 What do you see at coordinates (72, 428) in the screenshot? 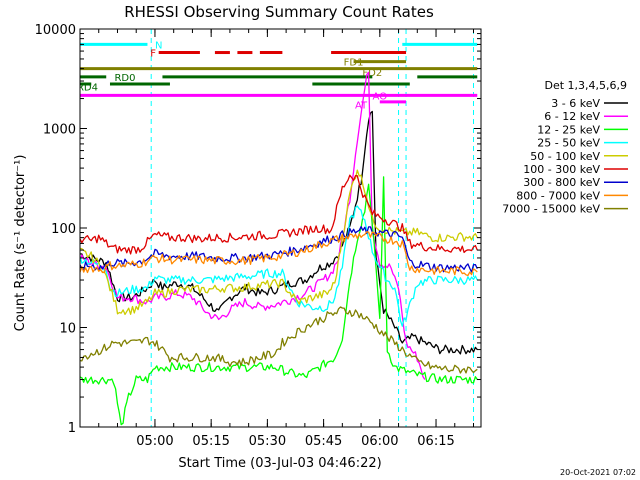
I see `y-tick-label-0: 1` at bounding box center [72, 428].